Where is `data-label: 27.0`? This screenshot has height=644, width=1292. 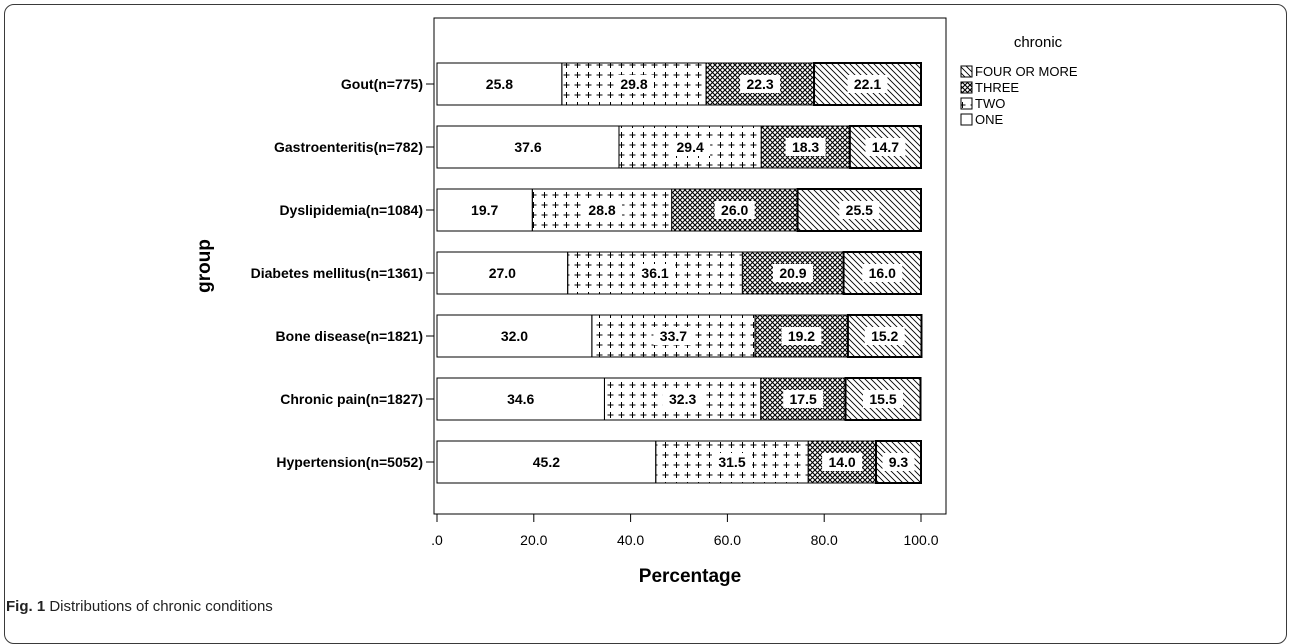
data-label: 27.0 is located at coordinates (502, 273).